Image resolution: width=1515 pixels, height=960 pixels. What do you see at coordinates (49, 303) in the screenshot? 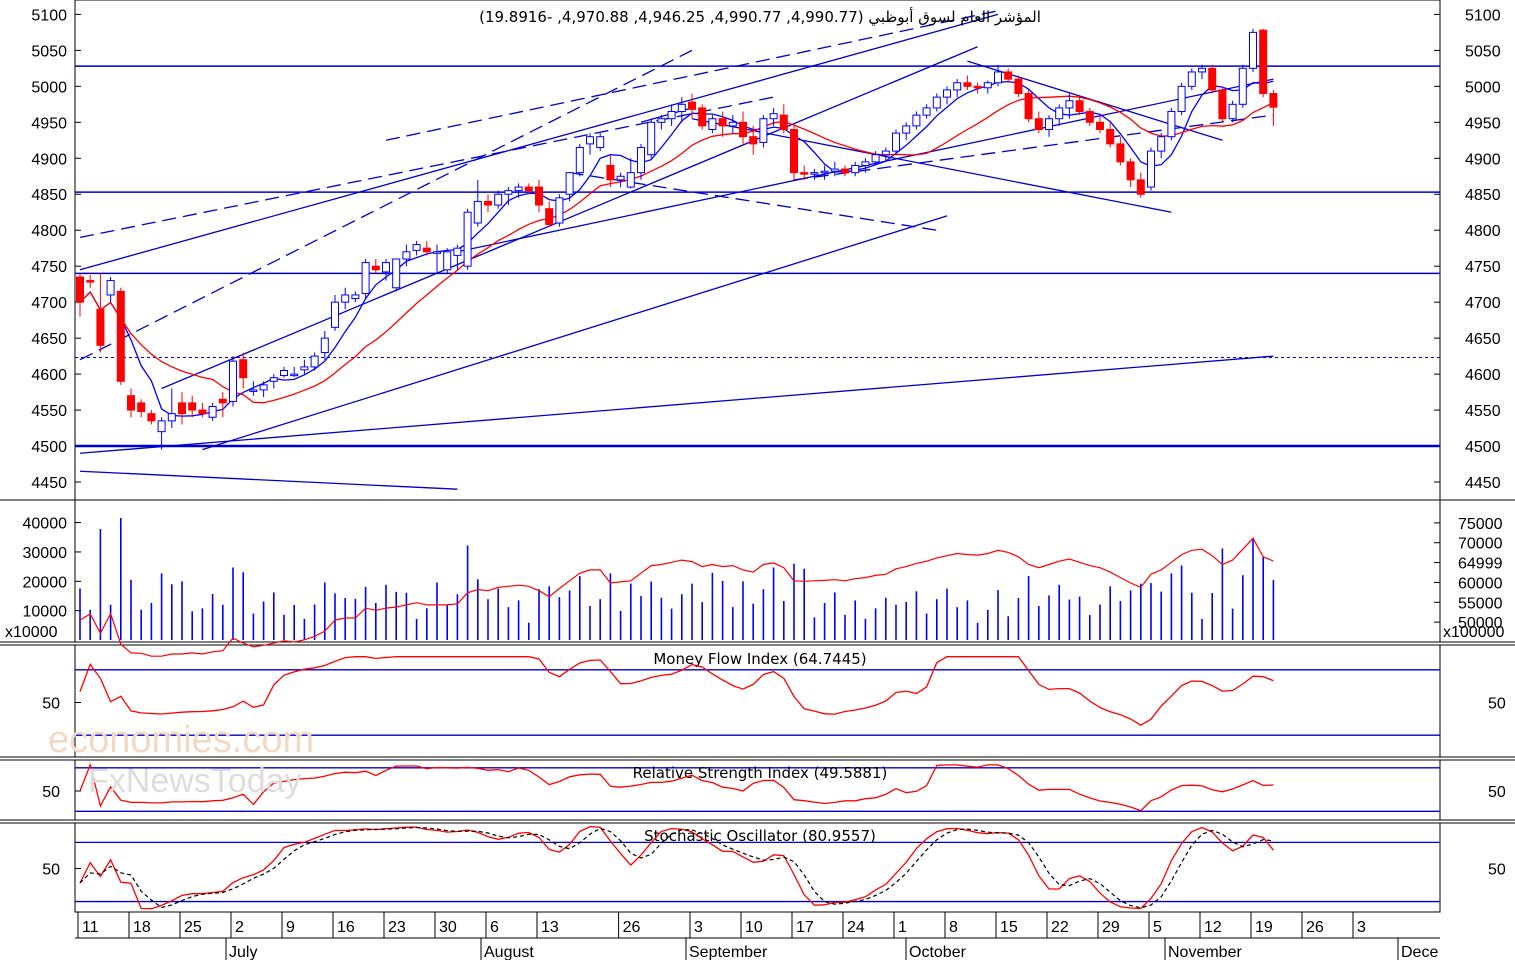
I see `price-ytick-label-left: 4700` at bounding box center [49, 303].